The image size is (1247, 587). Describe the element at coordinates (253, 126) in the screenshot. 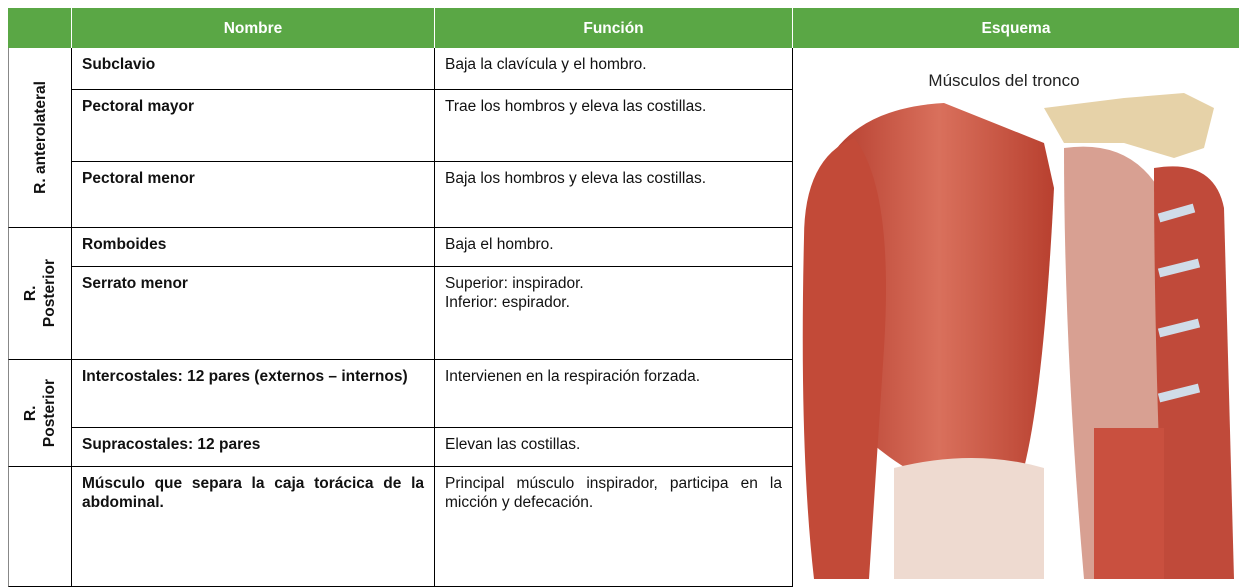

I see `muscle-name: Pectoral mayor` at that location.